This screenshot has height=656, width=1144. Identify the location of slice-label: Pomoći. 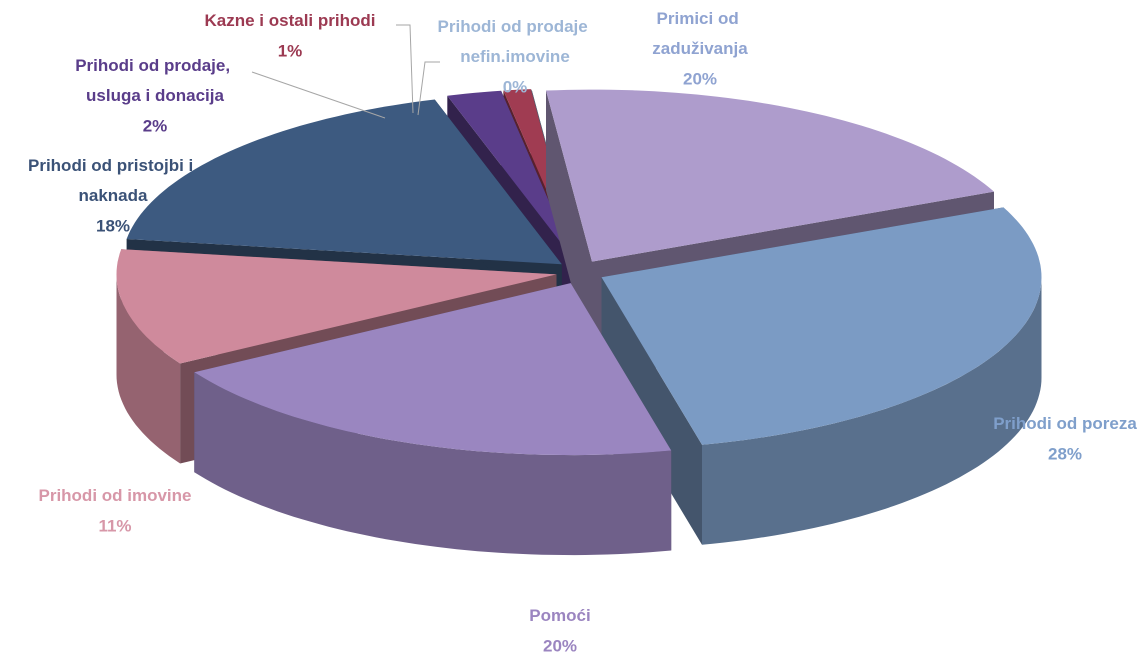
(559, 615).